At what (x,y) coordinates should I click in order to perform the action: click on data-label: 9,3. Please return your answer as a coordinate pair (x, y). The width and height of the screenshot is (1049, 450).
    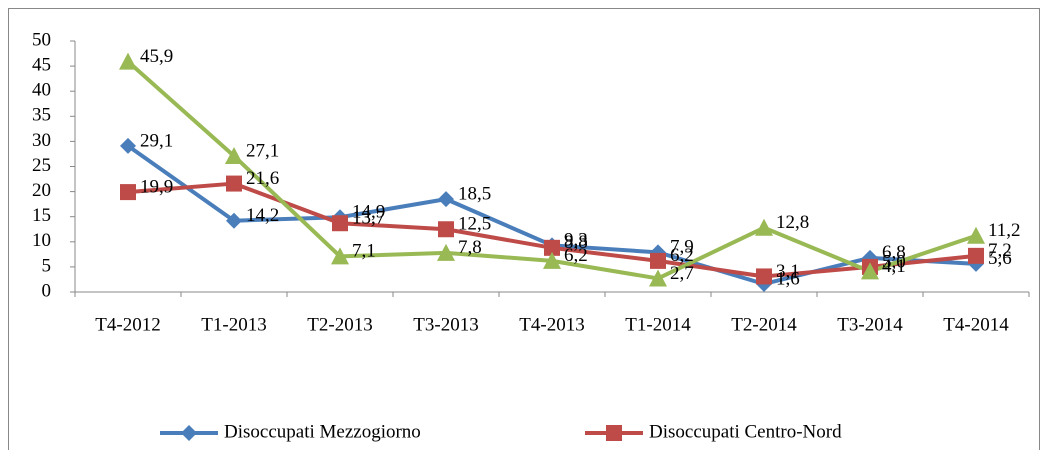
    Looking at the image, I should click on (576, 240).